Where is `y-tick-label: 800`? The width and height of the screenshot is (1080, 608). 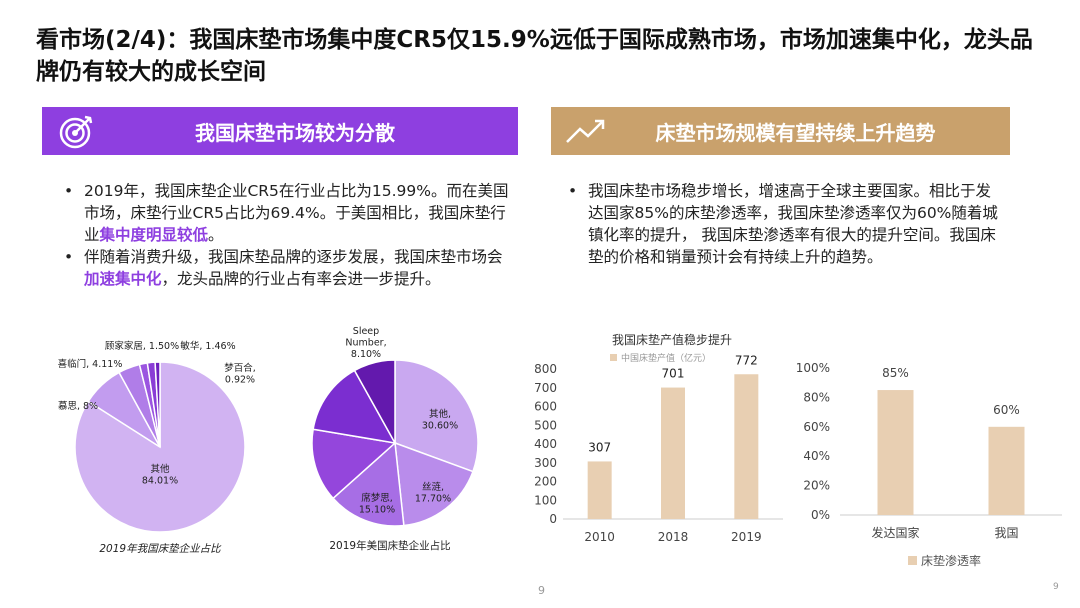 y-tick-label: 800 is located at coordinates (545, 369).